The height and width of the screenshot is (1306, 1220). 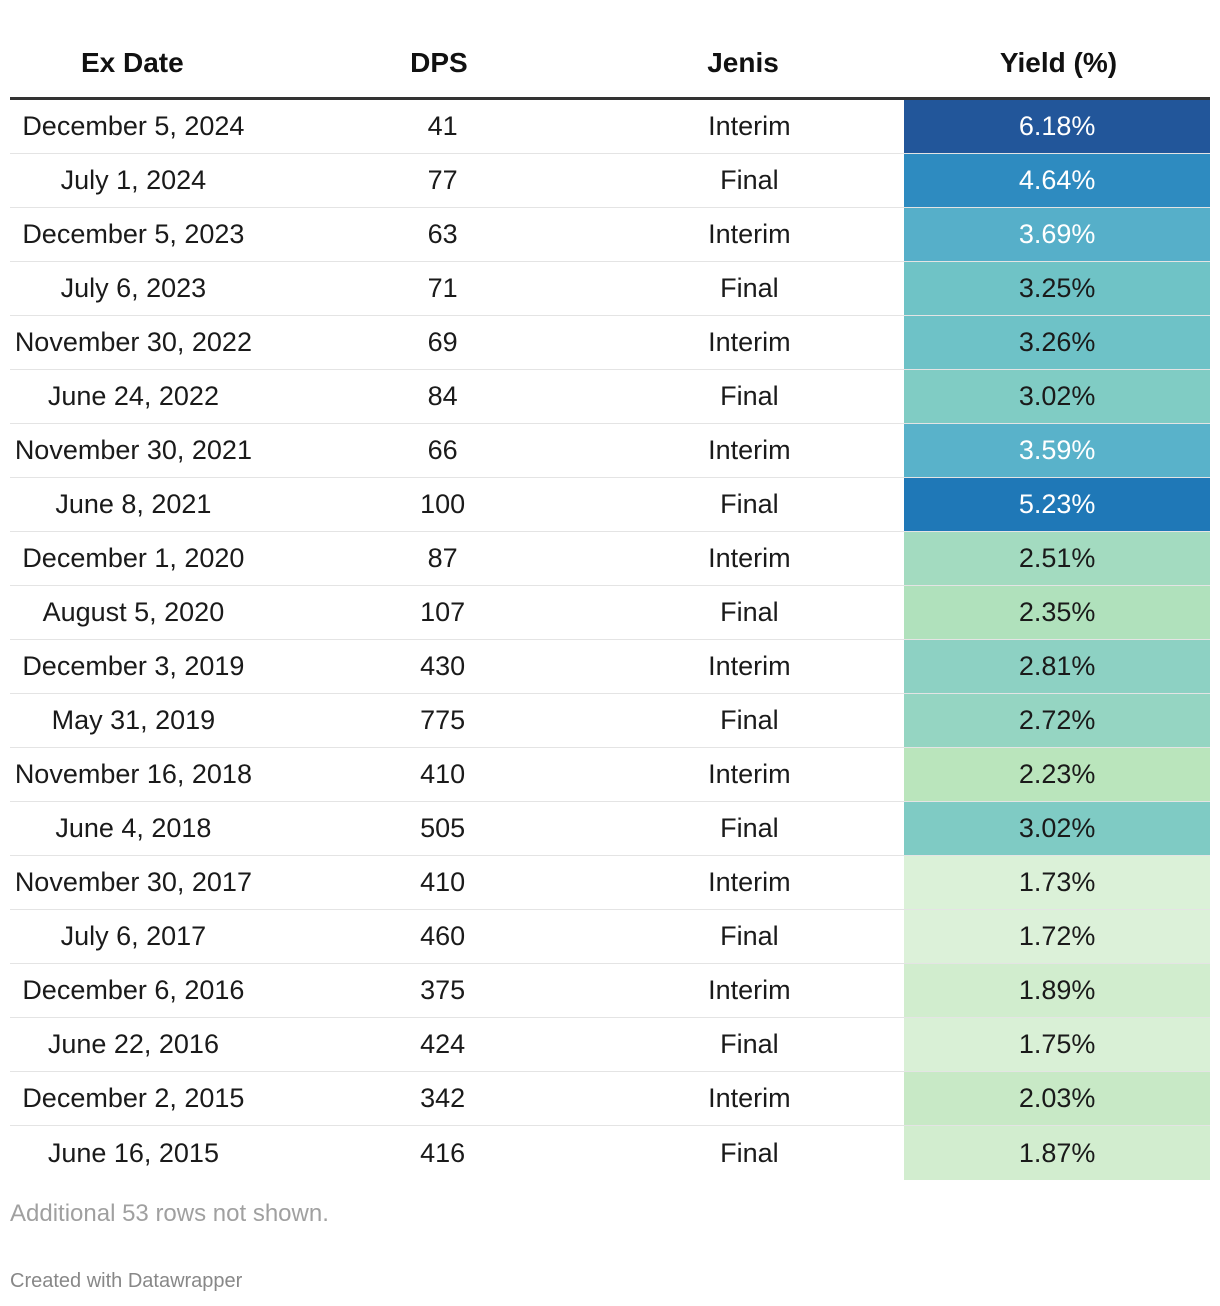 I want to click on cell-dps: 375, so click(x=443, y=990).